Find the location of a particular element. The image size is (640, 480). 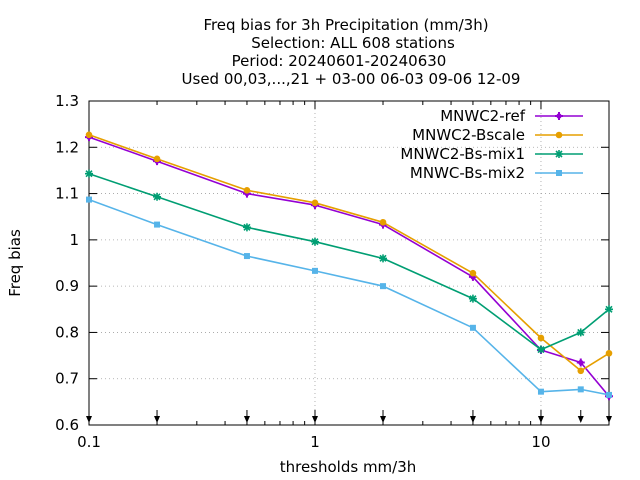

title-line-1: Freq bias for 3h Precipitation (mm/3h) is located at coordinates (345, 25).